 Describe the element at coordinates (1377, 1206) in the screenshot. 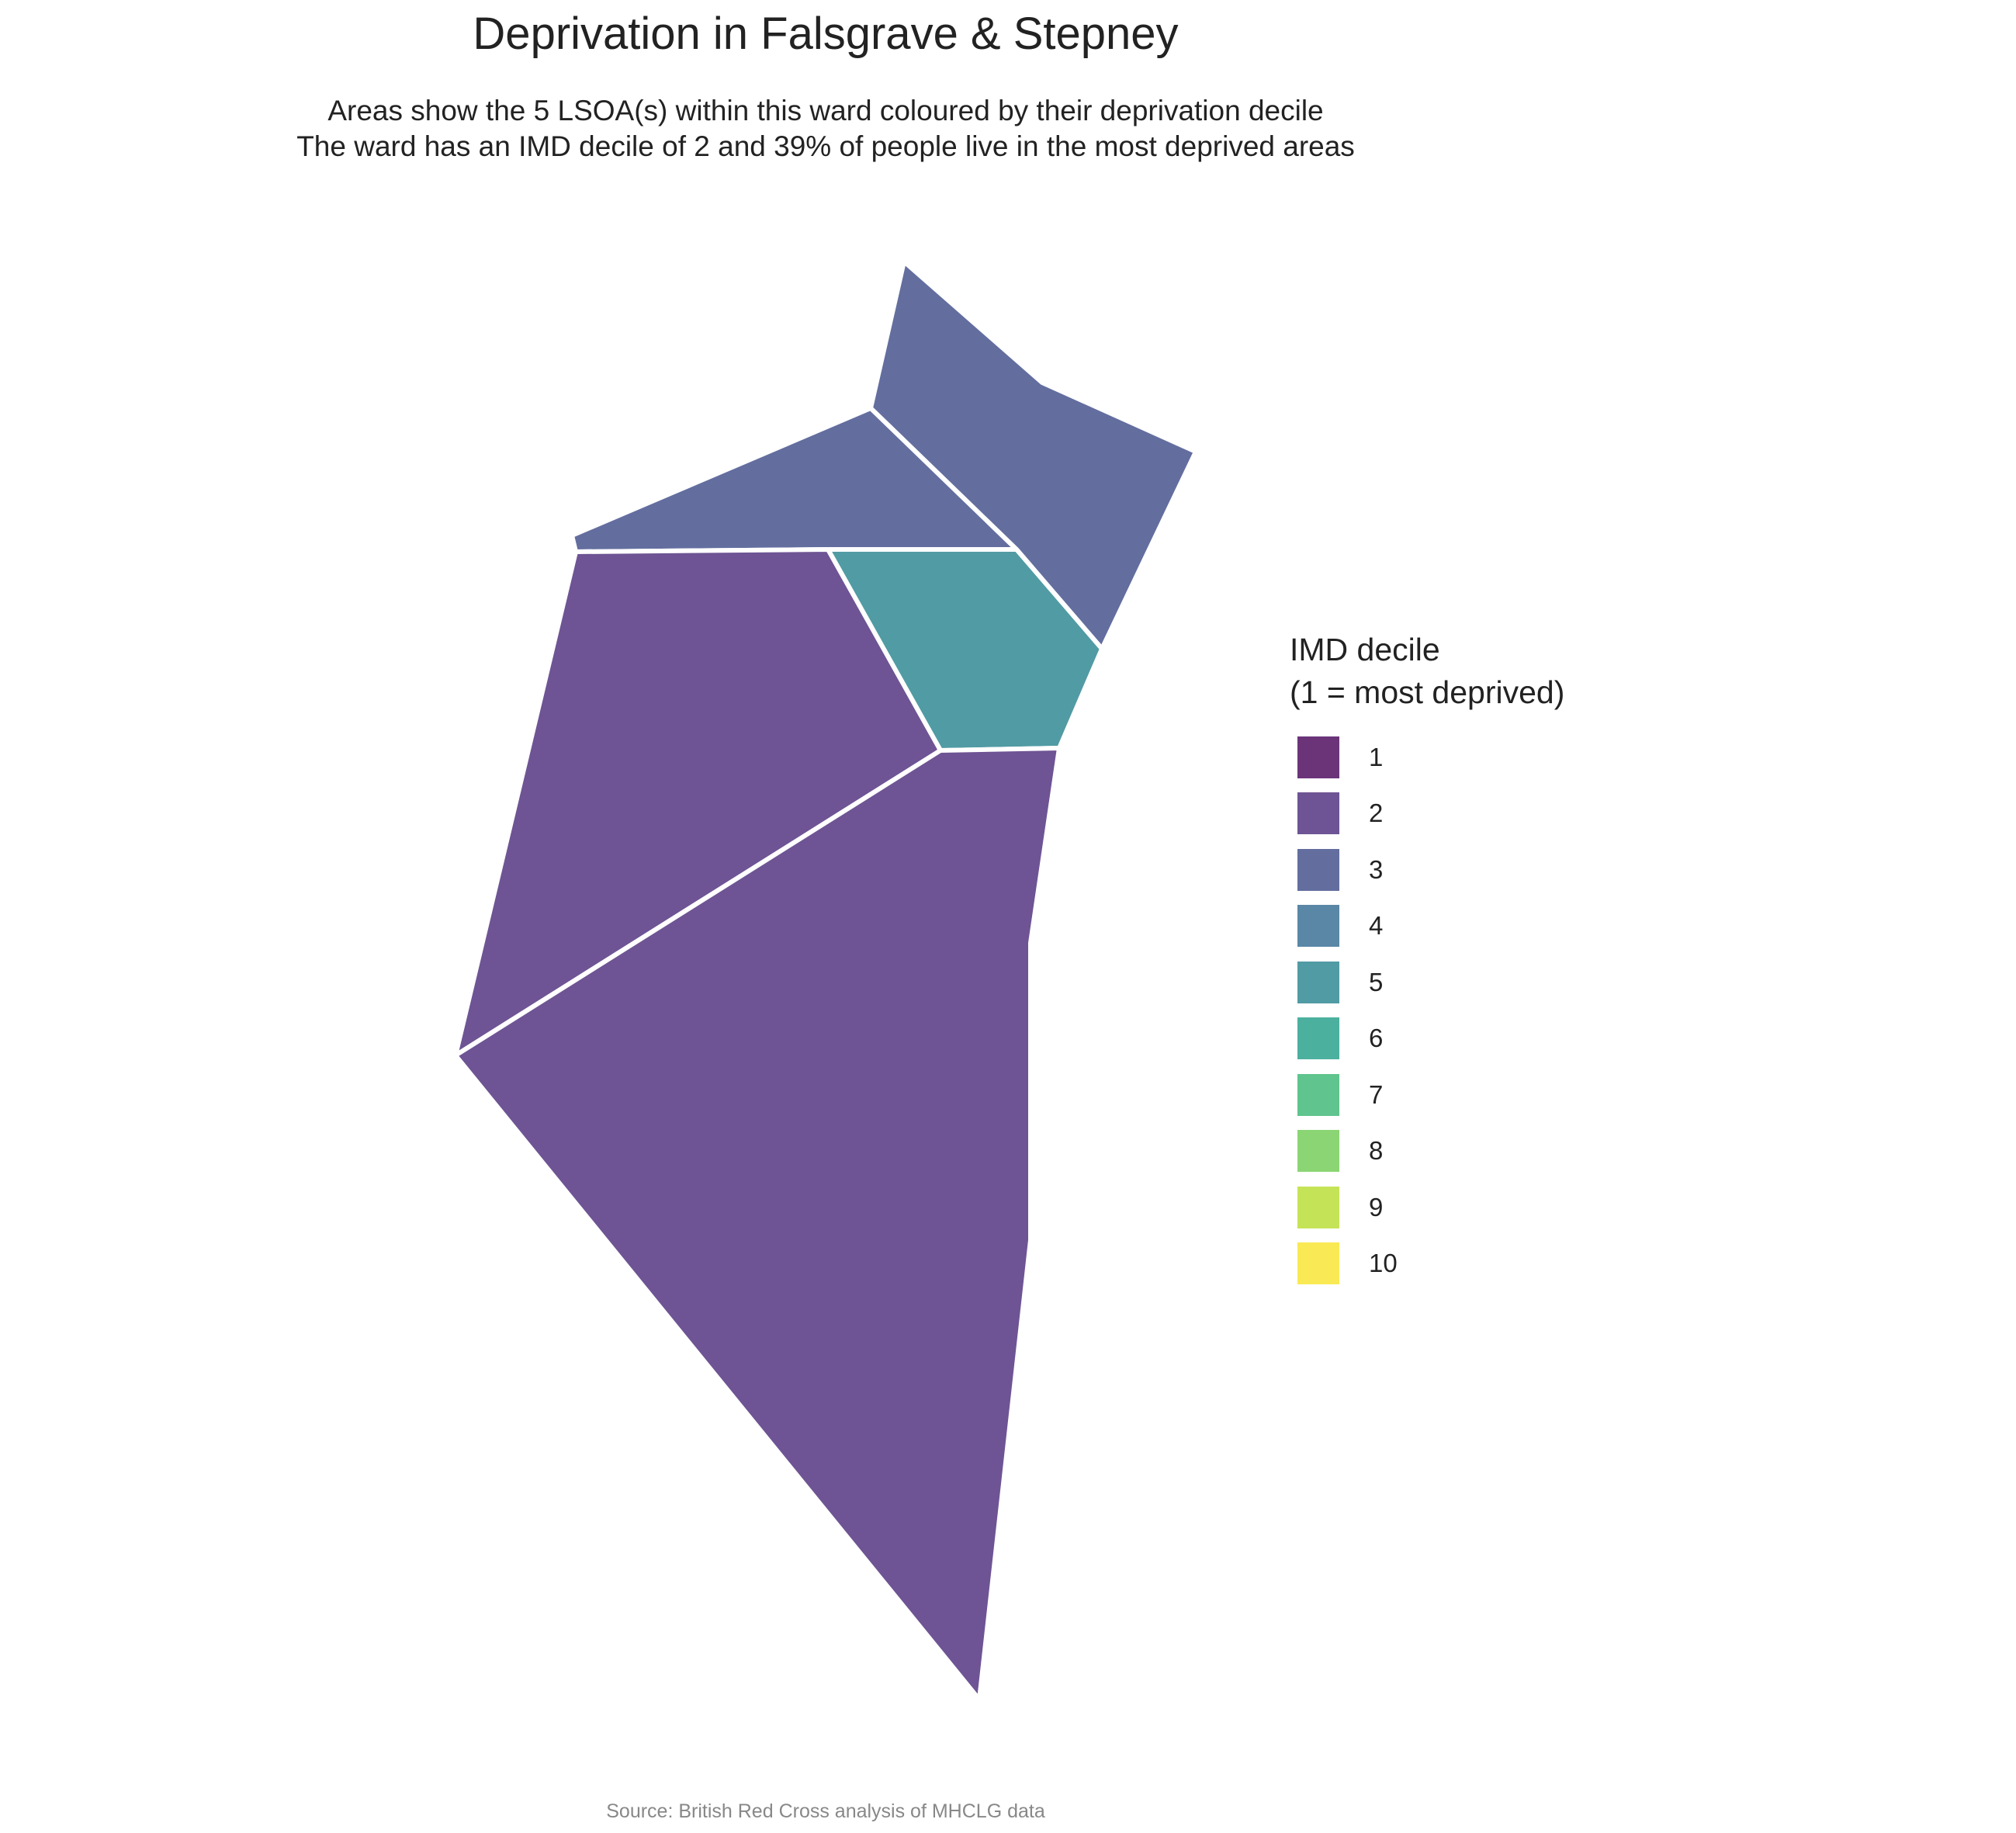

I see `legend-label: 9` at that location.